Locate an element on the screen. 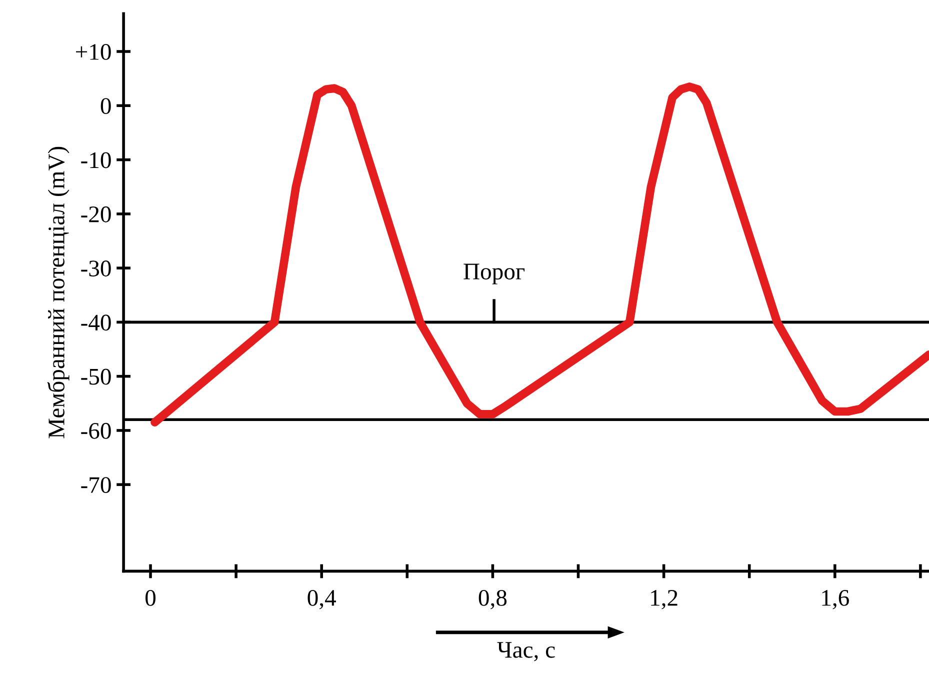 The width and height of the screenshot is (929, 680). x-tick-label: 0 is located at coordinates (151, 598).